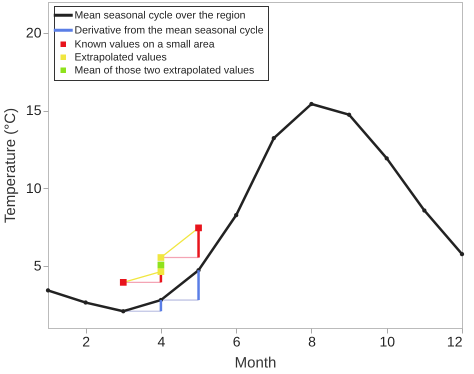 Image resolution: width=474 pixels, height=374 pixels. I want to click on x-tick-label: 12, so click(454, 342).